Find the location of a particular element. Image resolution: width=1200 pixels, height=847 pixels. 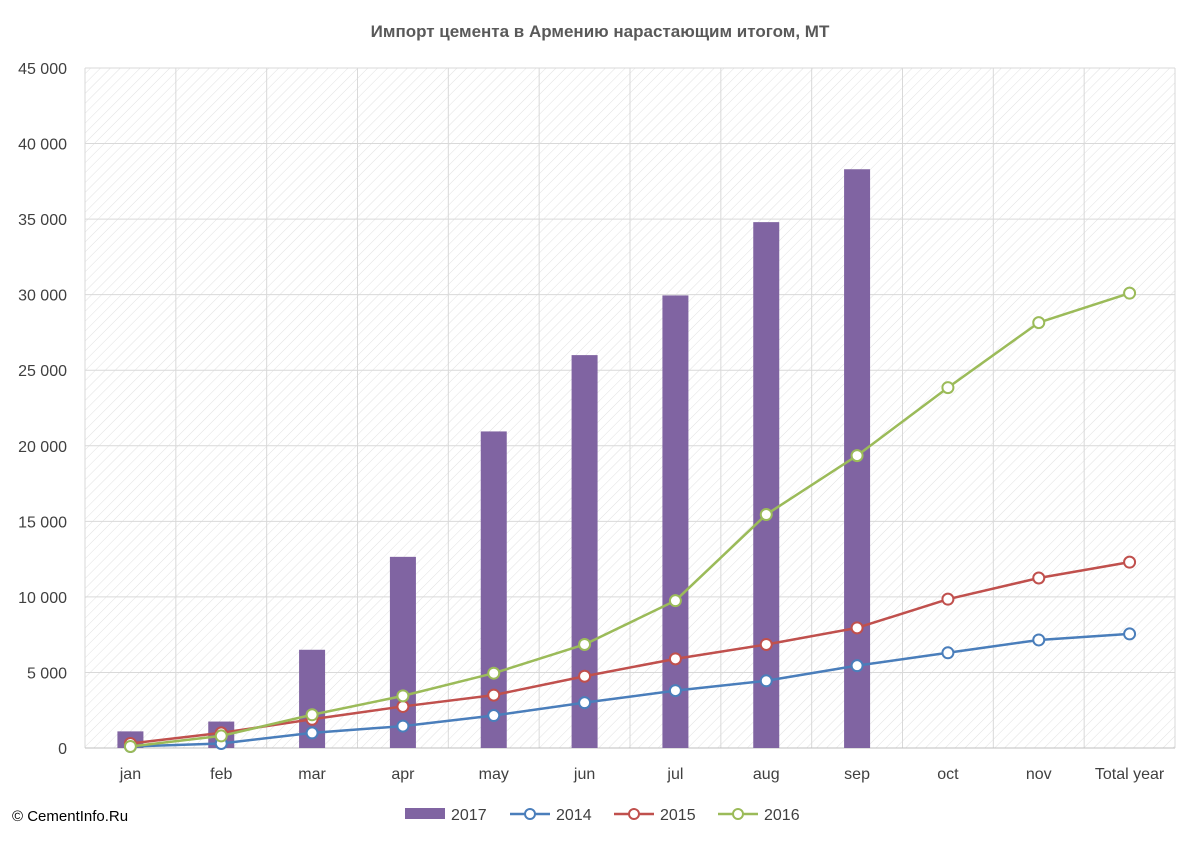

x-tick-label: may is located at coordinates (494, 774).